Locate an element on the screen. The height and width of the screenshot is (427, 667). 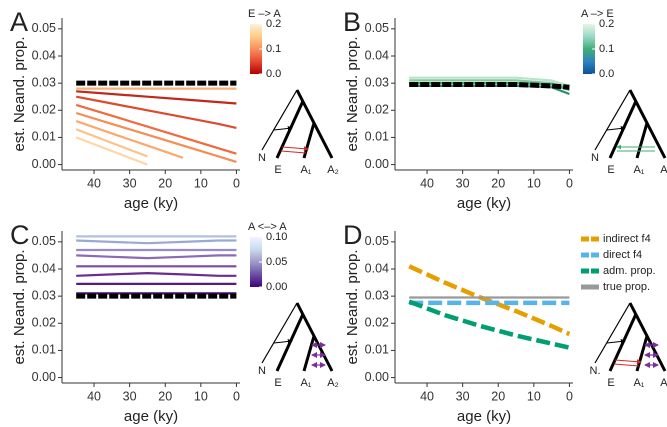
colorbar-title: A –> E is located at coordinates (597, 14).